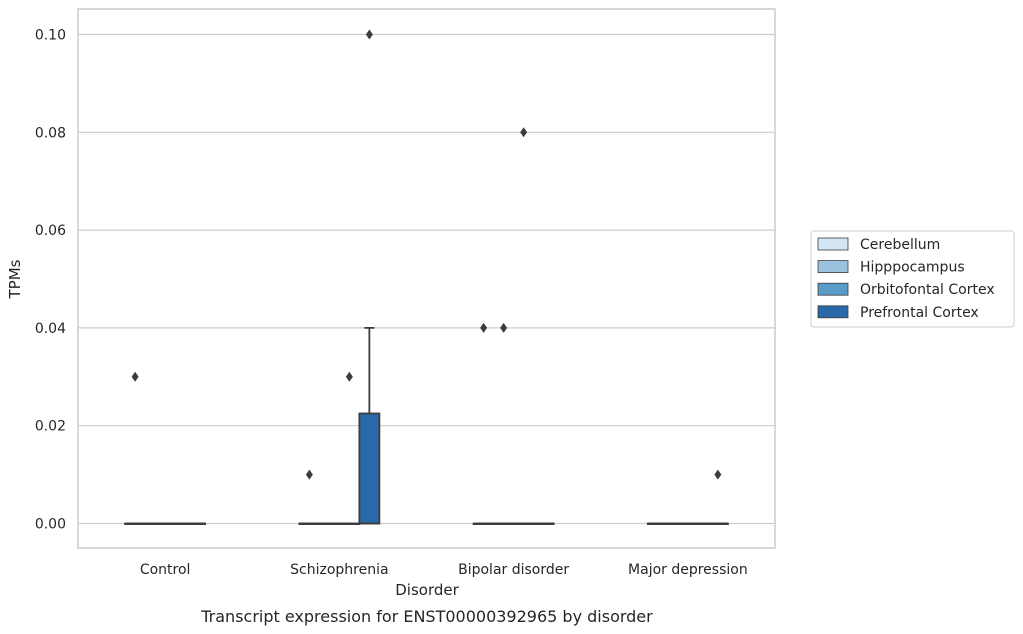 This screenshot has height=634, width=1023. What do you see at coordinates (50, 36) in the screenshot?
I see `y-tick-label: 0.10` at bounding box center [50, 36].